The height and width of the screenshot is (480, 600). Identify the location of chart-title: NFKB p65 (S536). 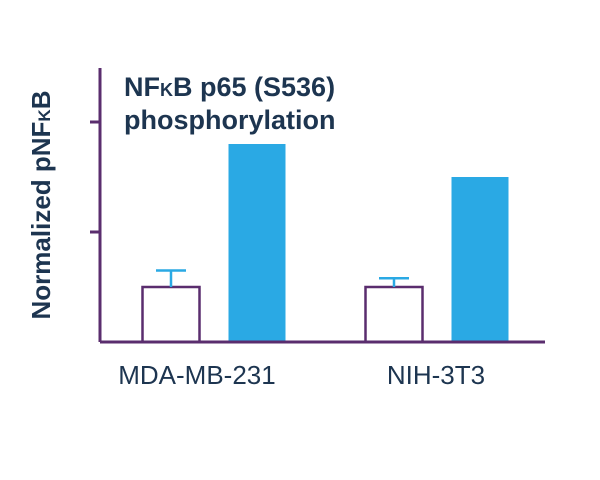
(229, 87).